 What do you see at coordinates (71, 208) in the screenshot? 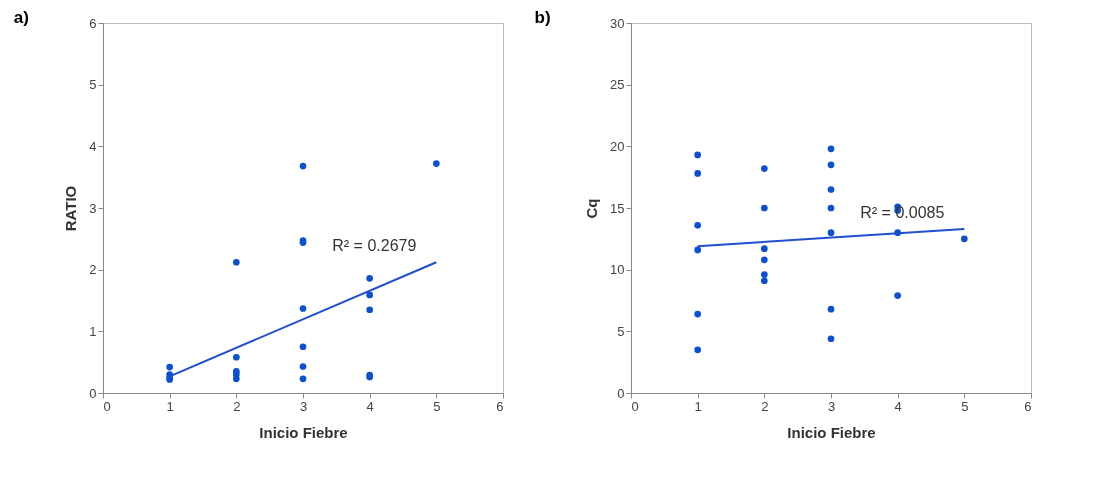
I see `y-axis-title: RATIO` at bounding box center [71, 208].